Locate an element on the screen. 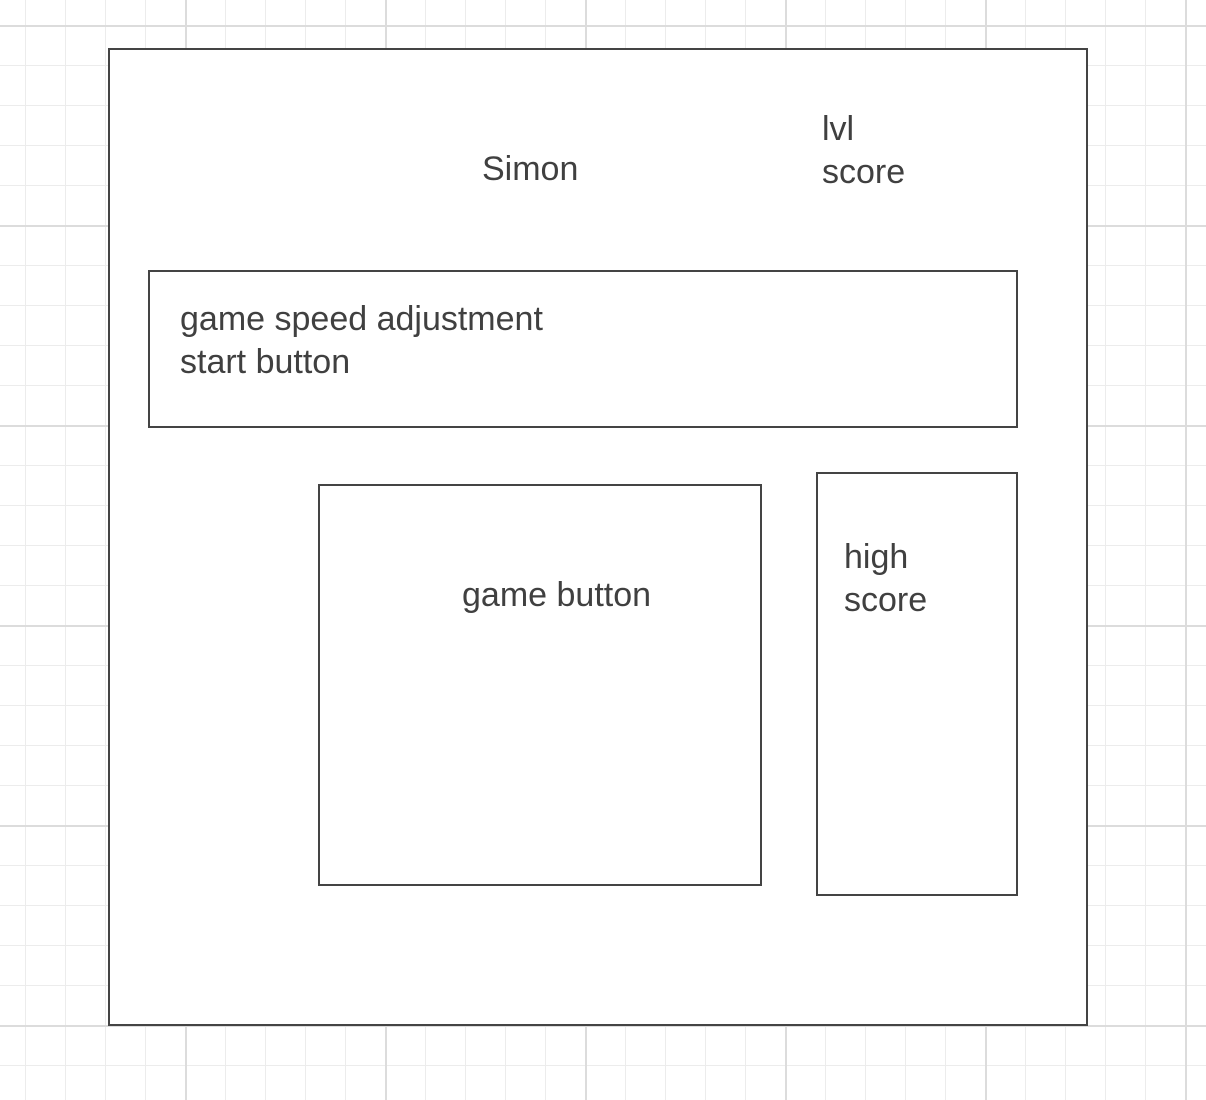 This screenshot has height=1100, width=1206. game-button is located at coordinates (540, 685).